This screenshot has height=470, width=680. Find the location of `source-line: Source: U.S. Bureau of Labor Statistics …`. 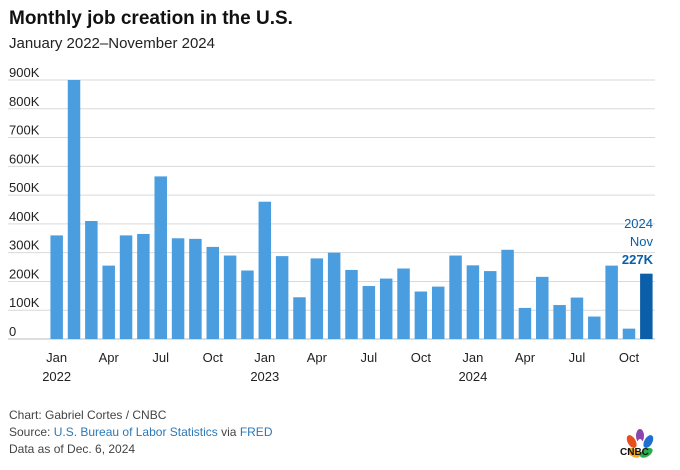

source-line: Source: U.S. Bureau of Labor Statistics … is located at coordinates (140, 432).